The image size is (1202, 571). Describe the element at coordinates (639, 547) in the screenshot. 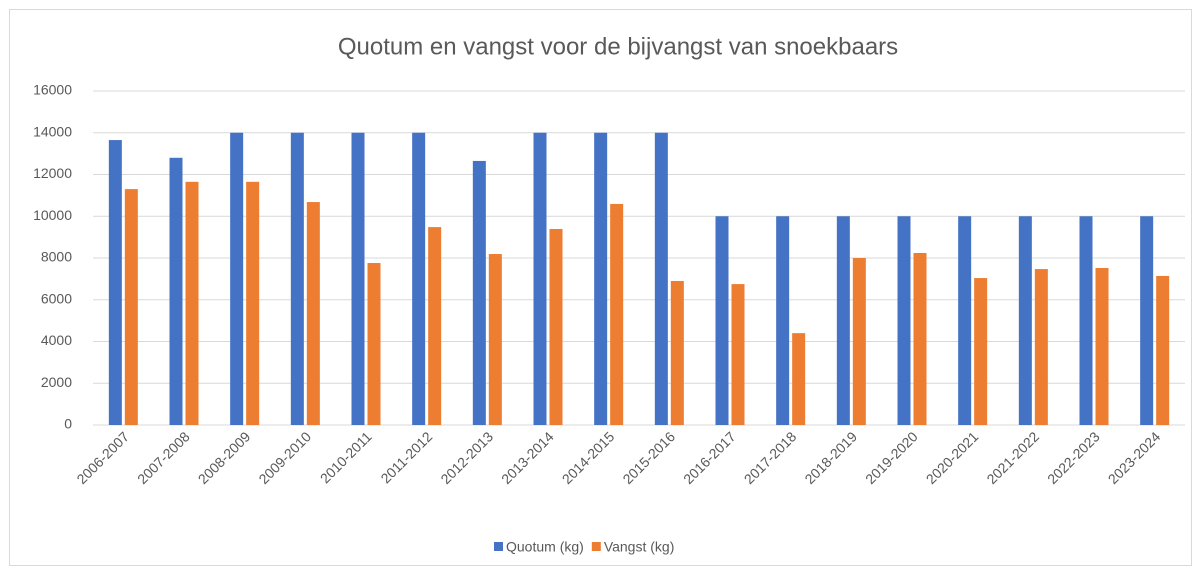

I see `legend-label: Vangst (kg)` at that location.